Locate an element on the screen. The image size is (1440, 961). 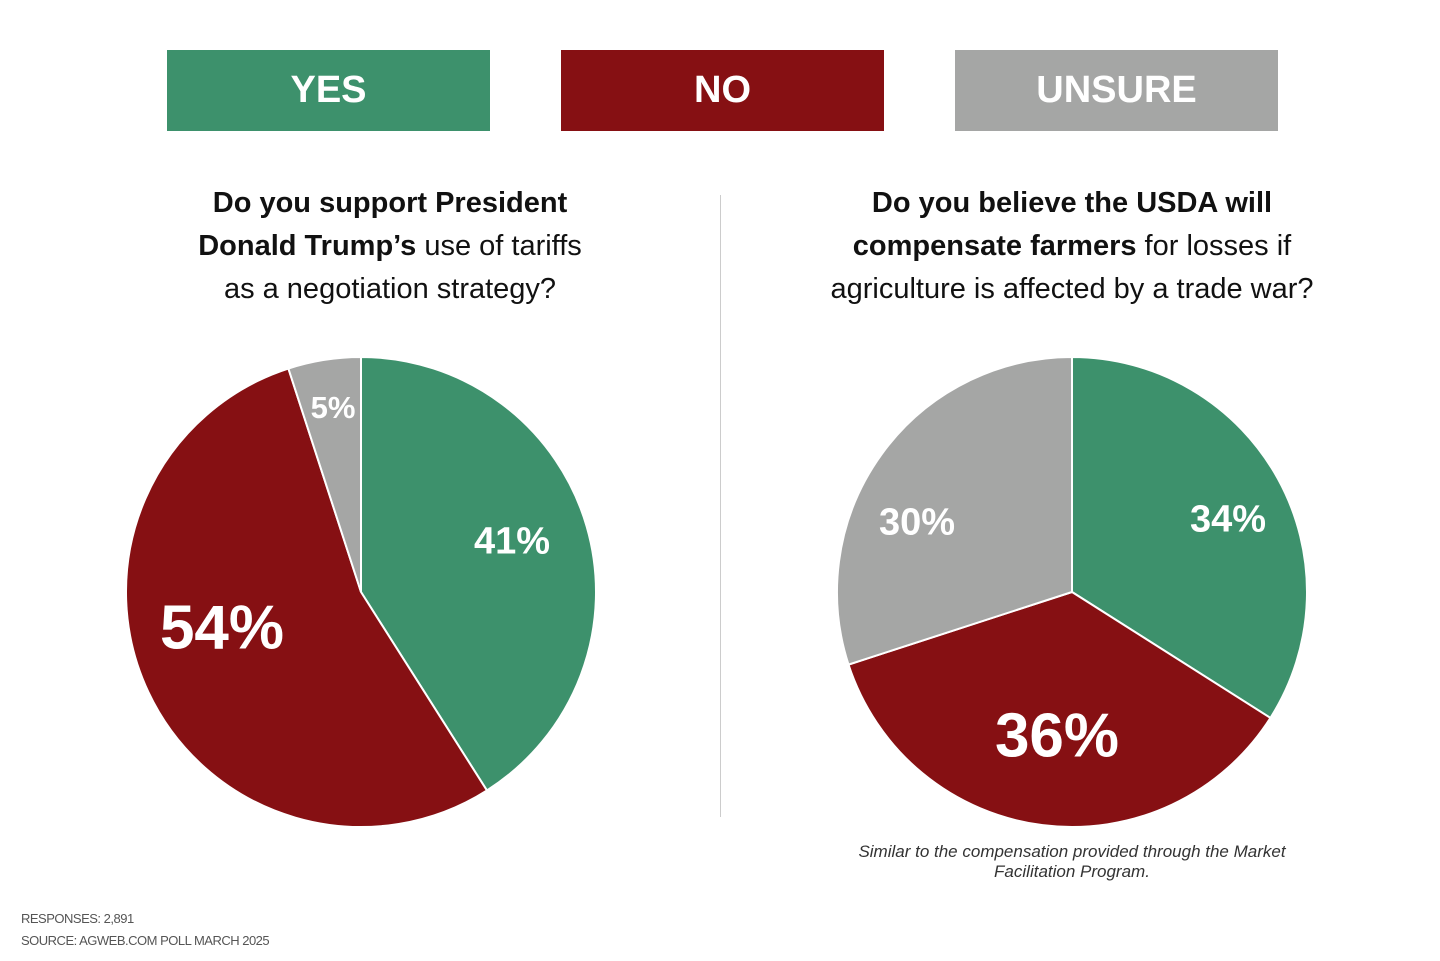
pie2-label-unsure: 30% is located at coordinates (917, 522).